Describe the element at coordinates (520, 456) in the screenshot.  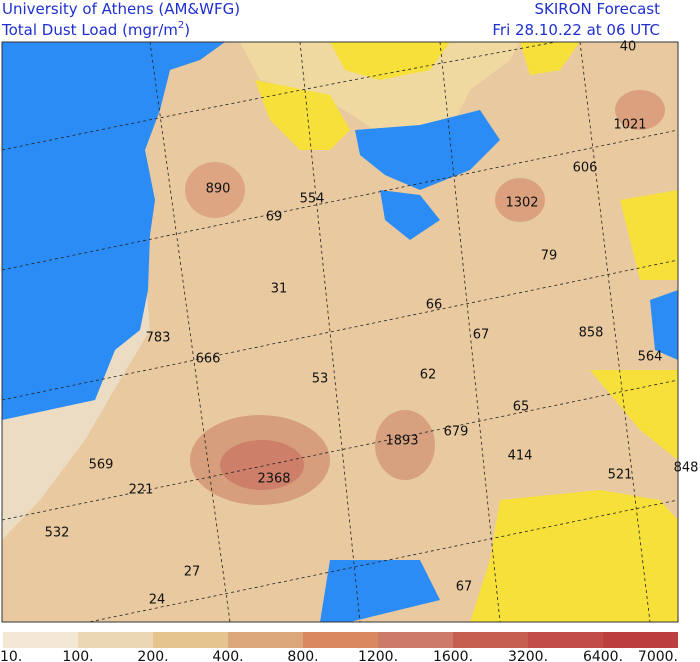
I see `map-label: 414` at that location.